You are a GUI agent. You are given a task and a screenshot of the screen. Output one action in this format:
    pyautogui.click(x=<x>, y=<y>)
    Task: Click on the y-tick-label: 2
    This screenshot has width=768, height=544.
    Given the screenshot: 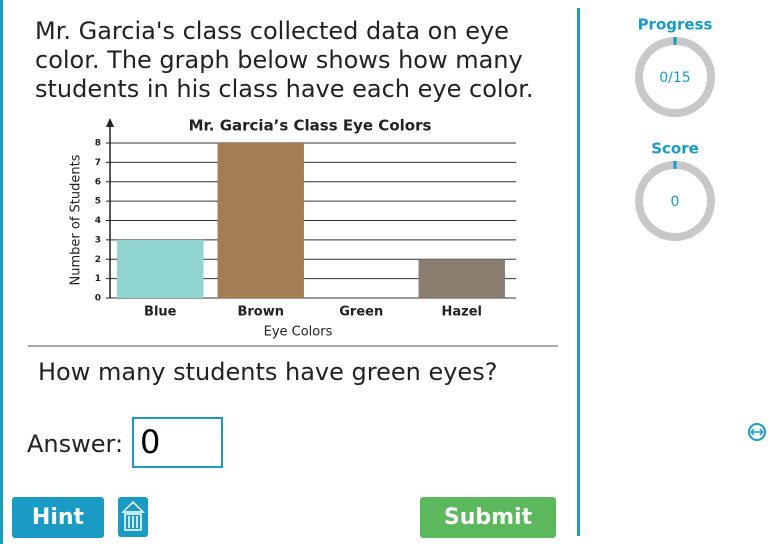 What is the action you would take?
    pyautogui.click(x=98, y=260)
    